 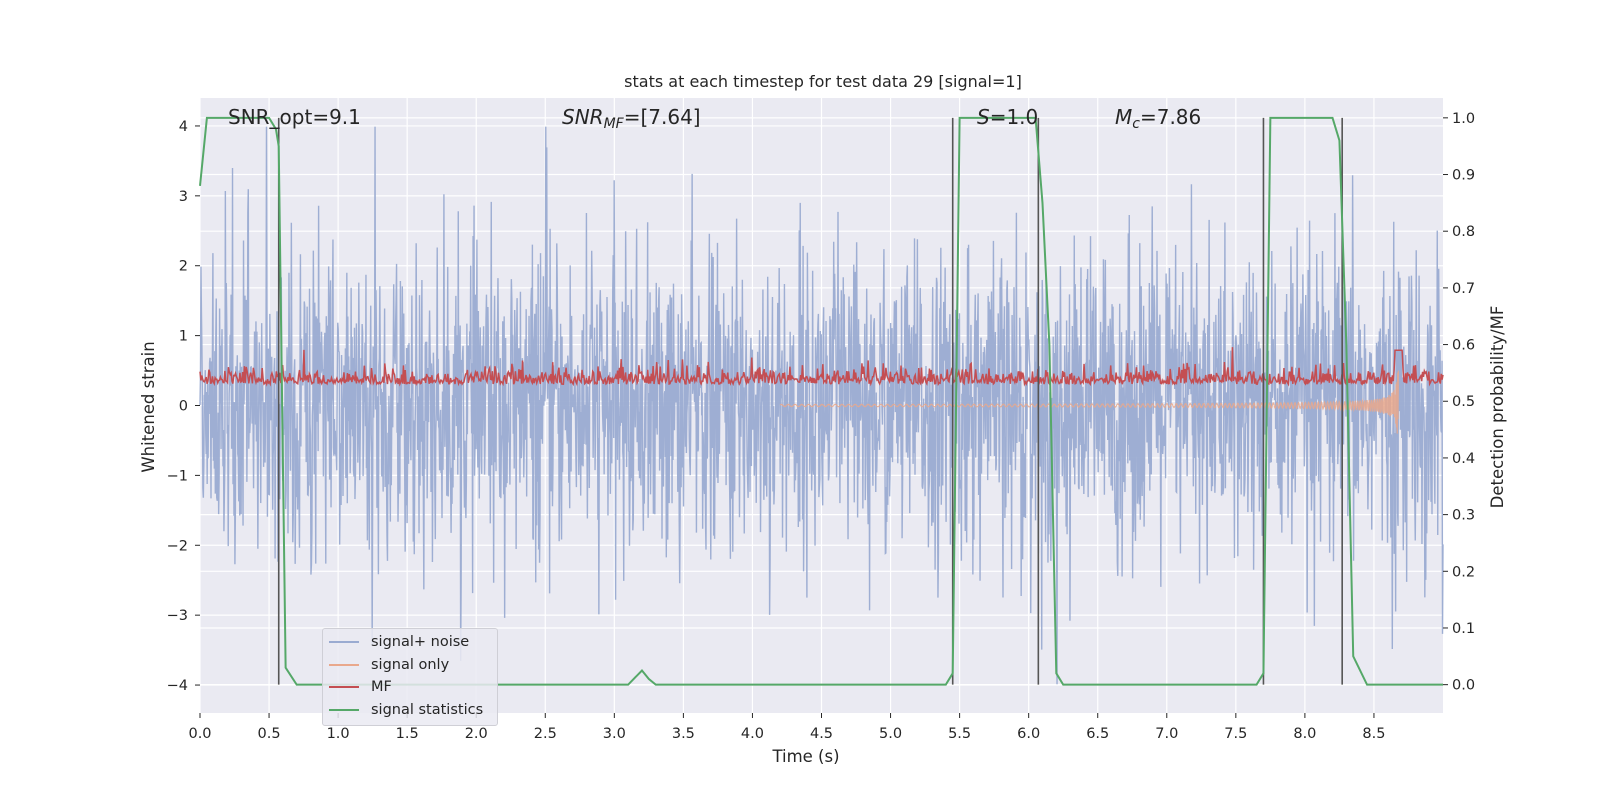 I want to click on signal-only-trace, so click(x=1089, y=402).